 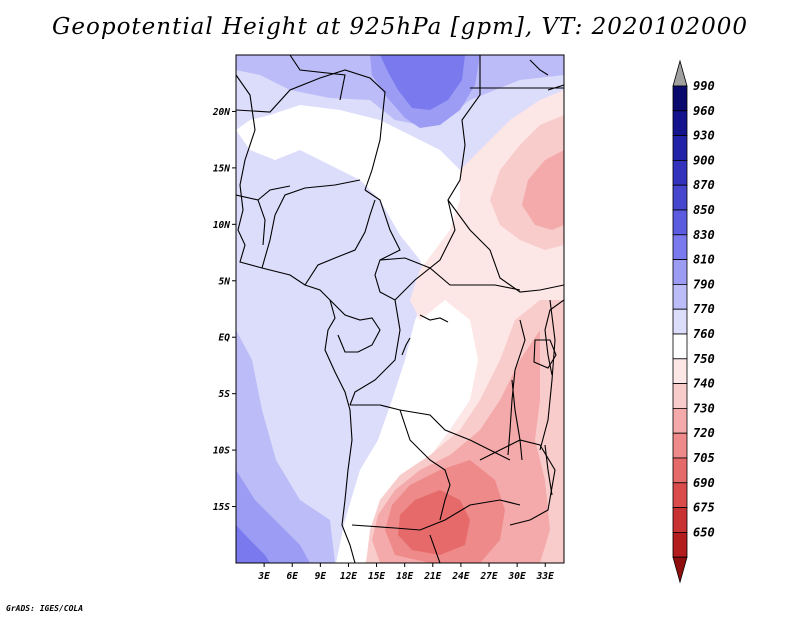 I want to click on x-tick-label: 6E, so click(x=293, y=576).